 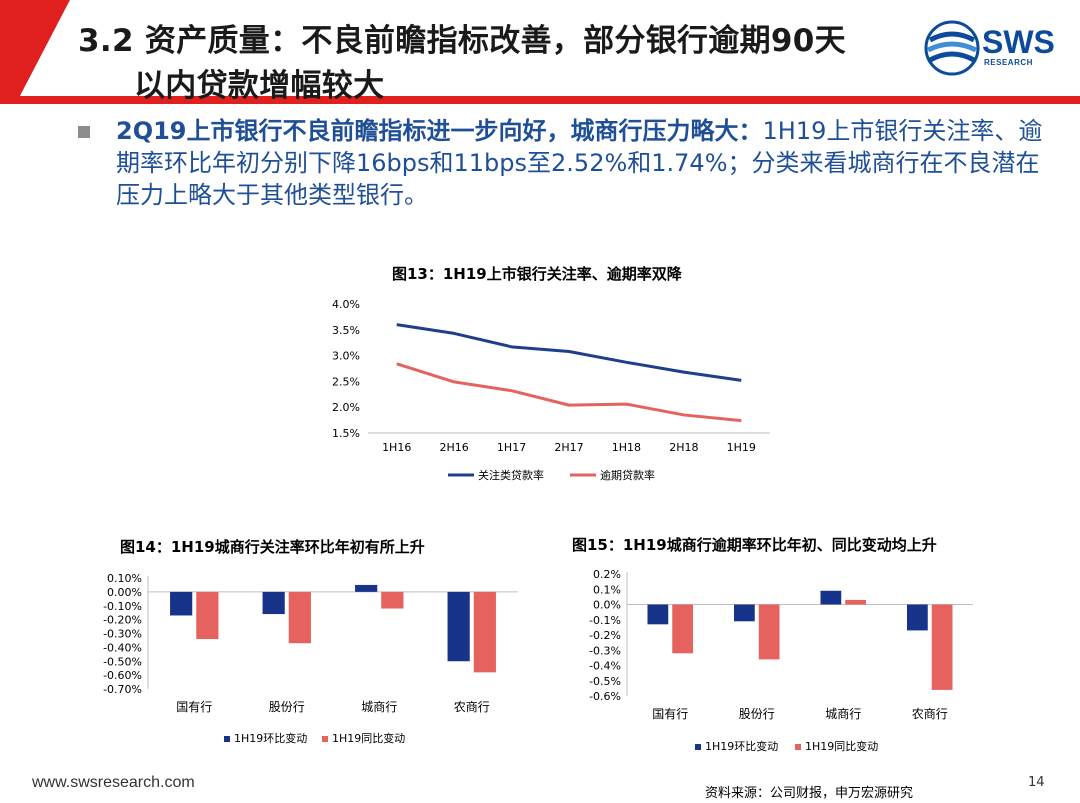 I want to click on chart14-y-tick-label: 0.10%, so click(x=124, y=578).